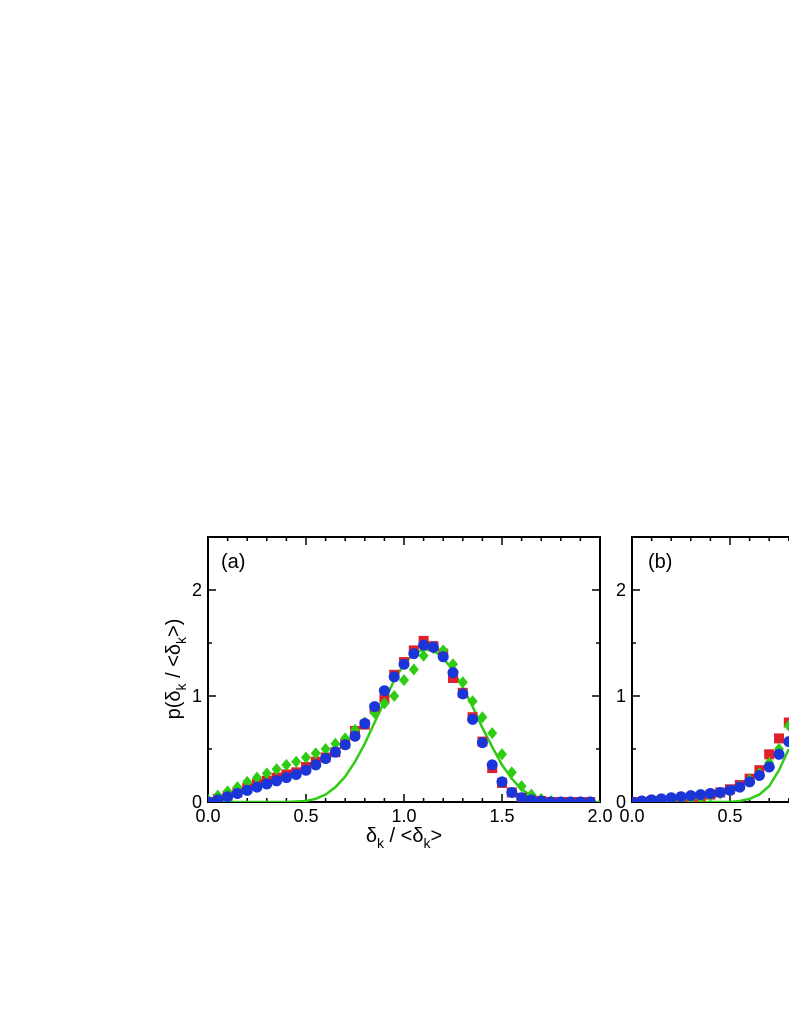 The width and height of the screenshot is (789, 1021). I want to click on y-axis-title-mid: / <δ, so click(174, 663).